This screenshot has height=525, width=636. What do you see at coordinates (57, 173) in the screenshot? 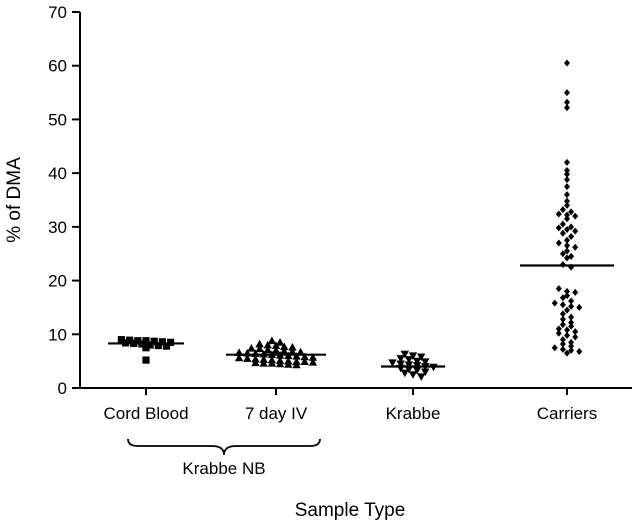
I see `y-tick-label: 40` at bounding box center [57, 173].